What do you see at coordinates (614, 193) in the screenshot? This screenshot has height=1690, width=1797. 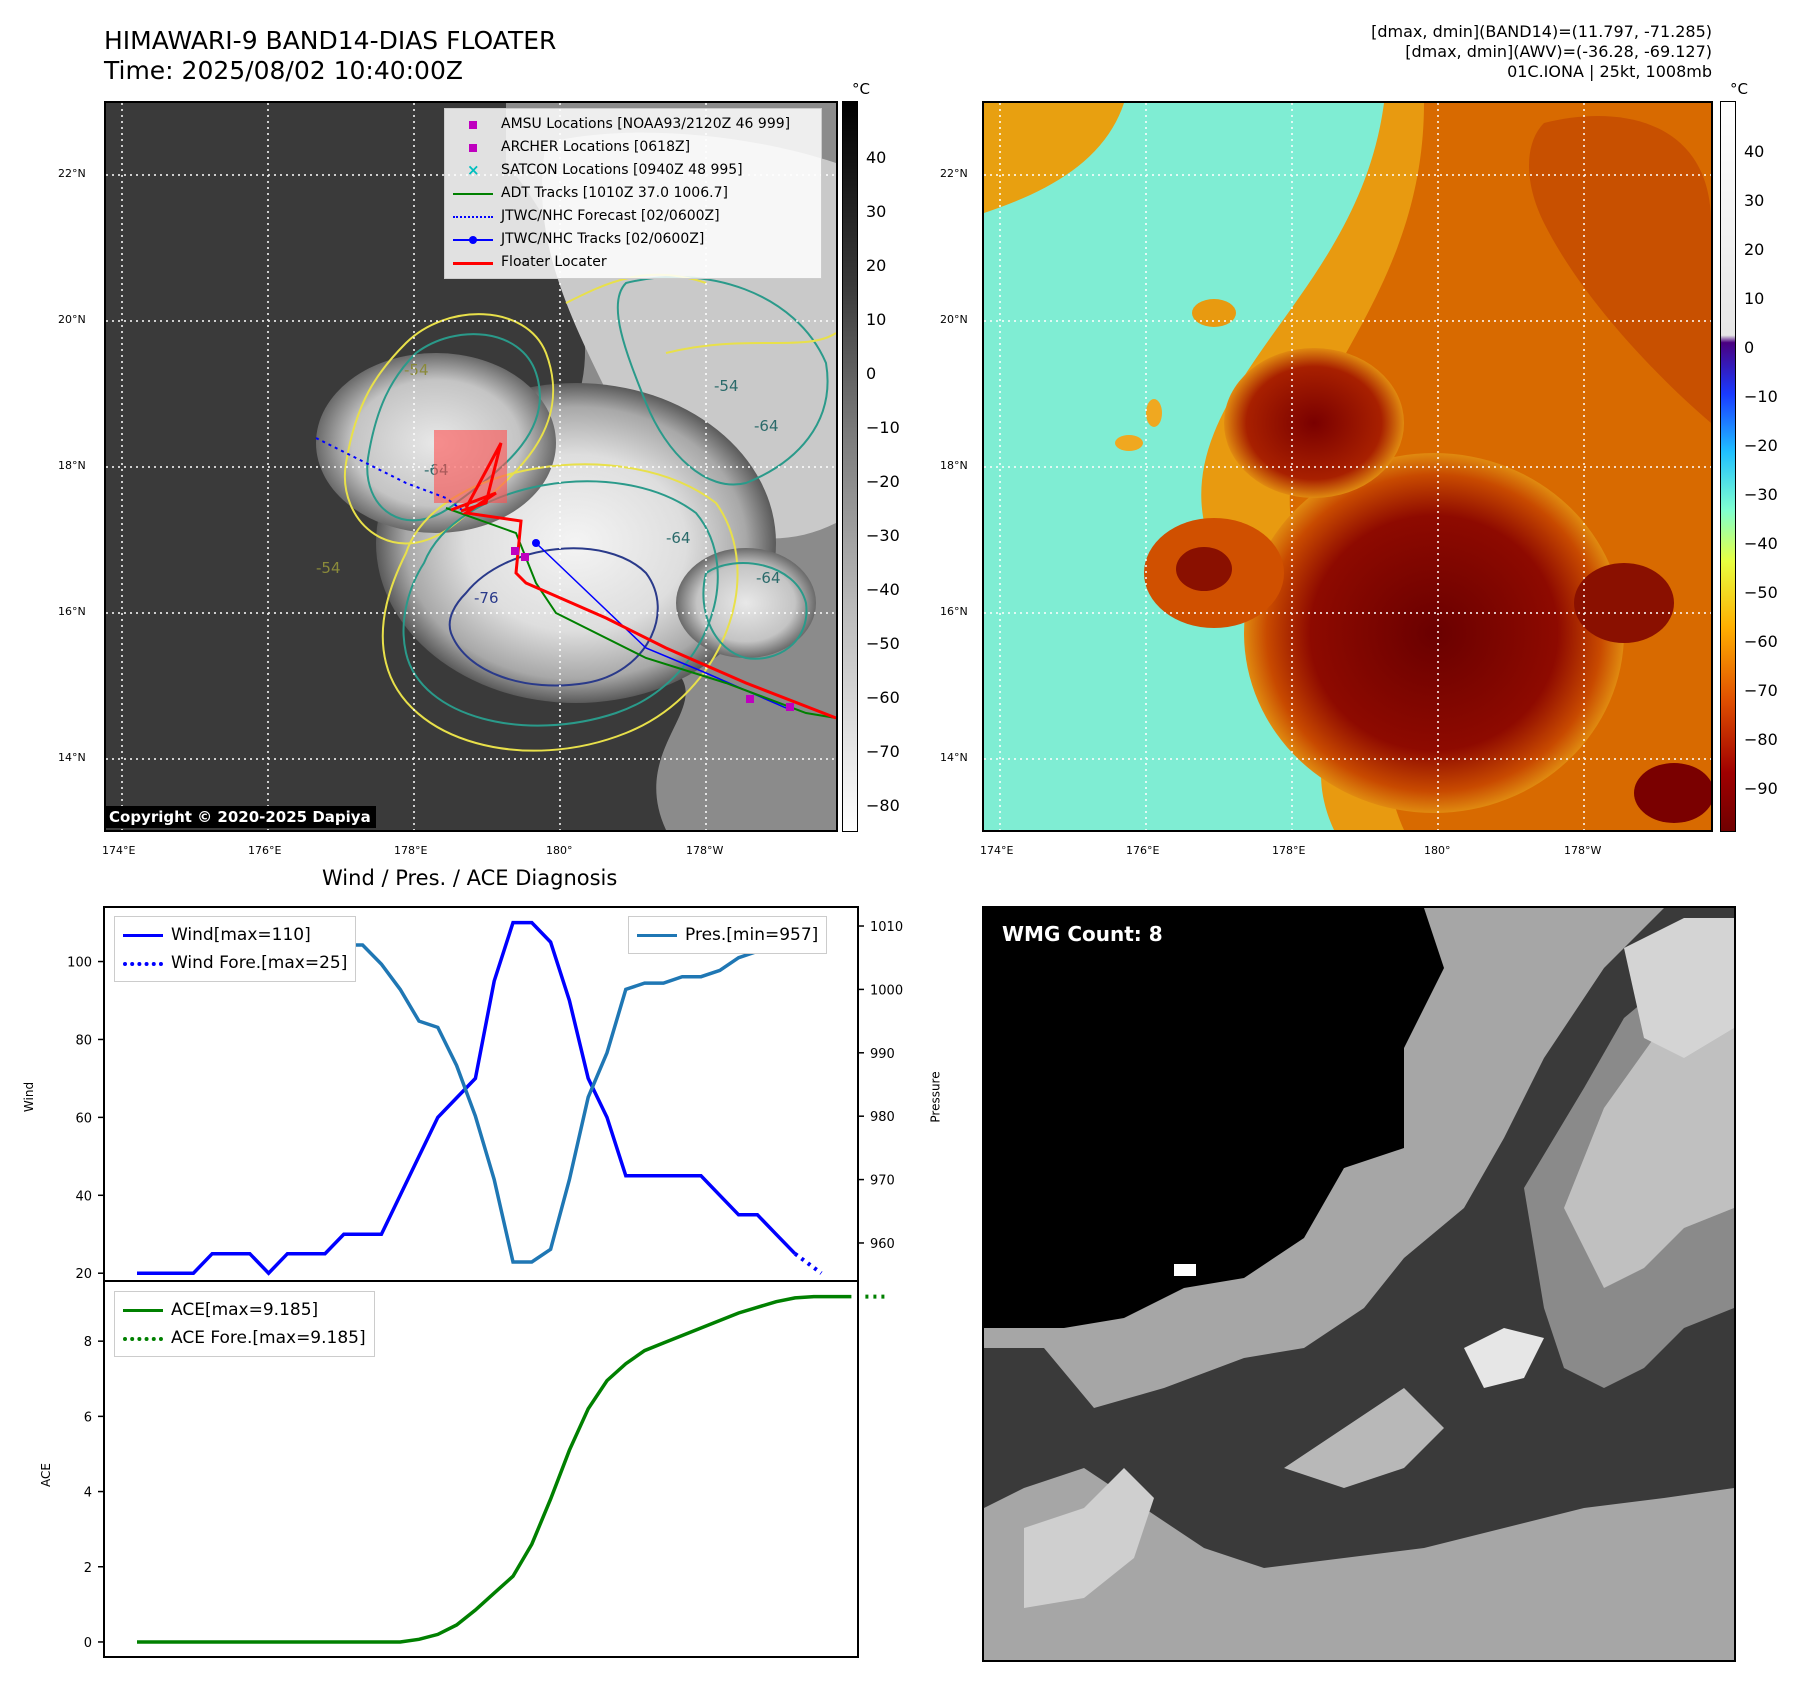 I see `legend-label: ADT Tracks [1010Z 37.0 1006.7]` at bounding box center [614, 193].